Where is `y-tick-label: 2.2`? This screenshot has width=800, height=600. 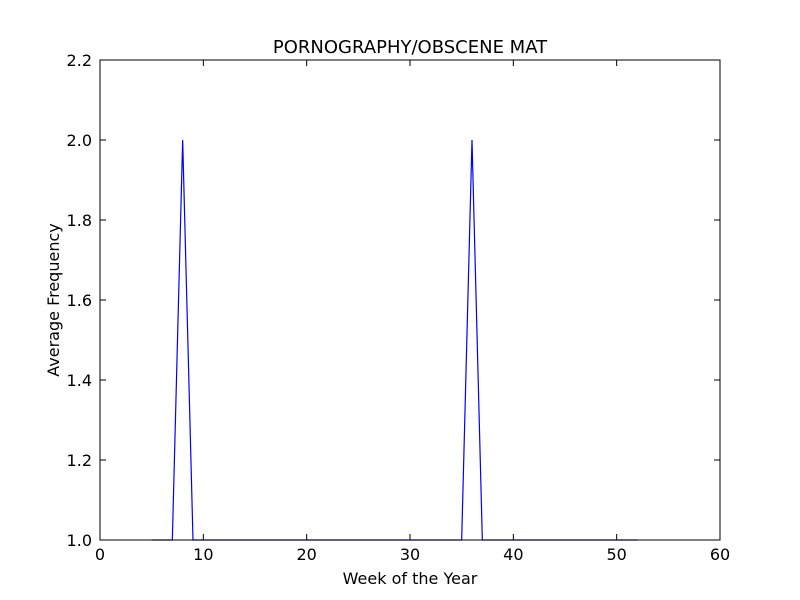 y-tick-label: 2.2 is located at coordinates (79, 60).